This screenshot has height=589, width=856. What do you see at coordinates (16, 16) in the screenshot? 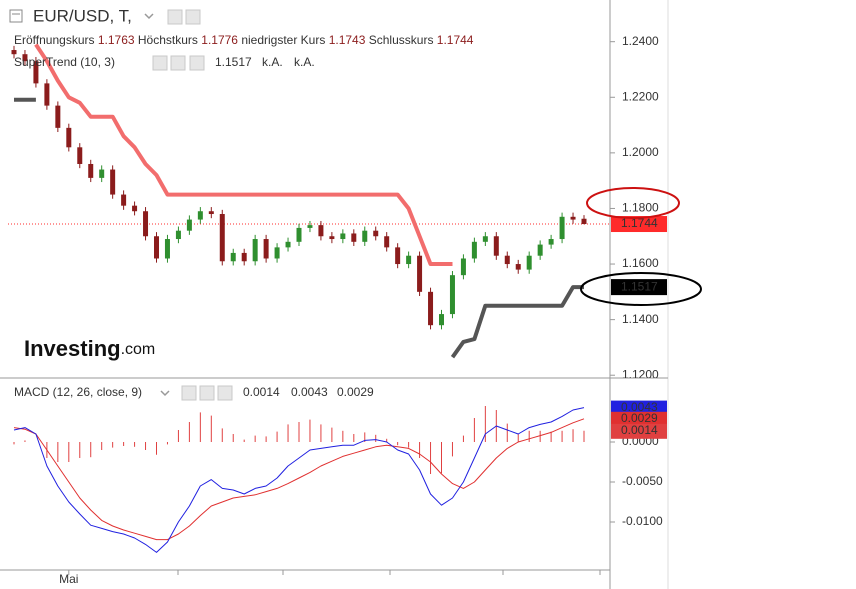
I see `pane-icon` at bounding box center [16, 16].